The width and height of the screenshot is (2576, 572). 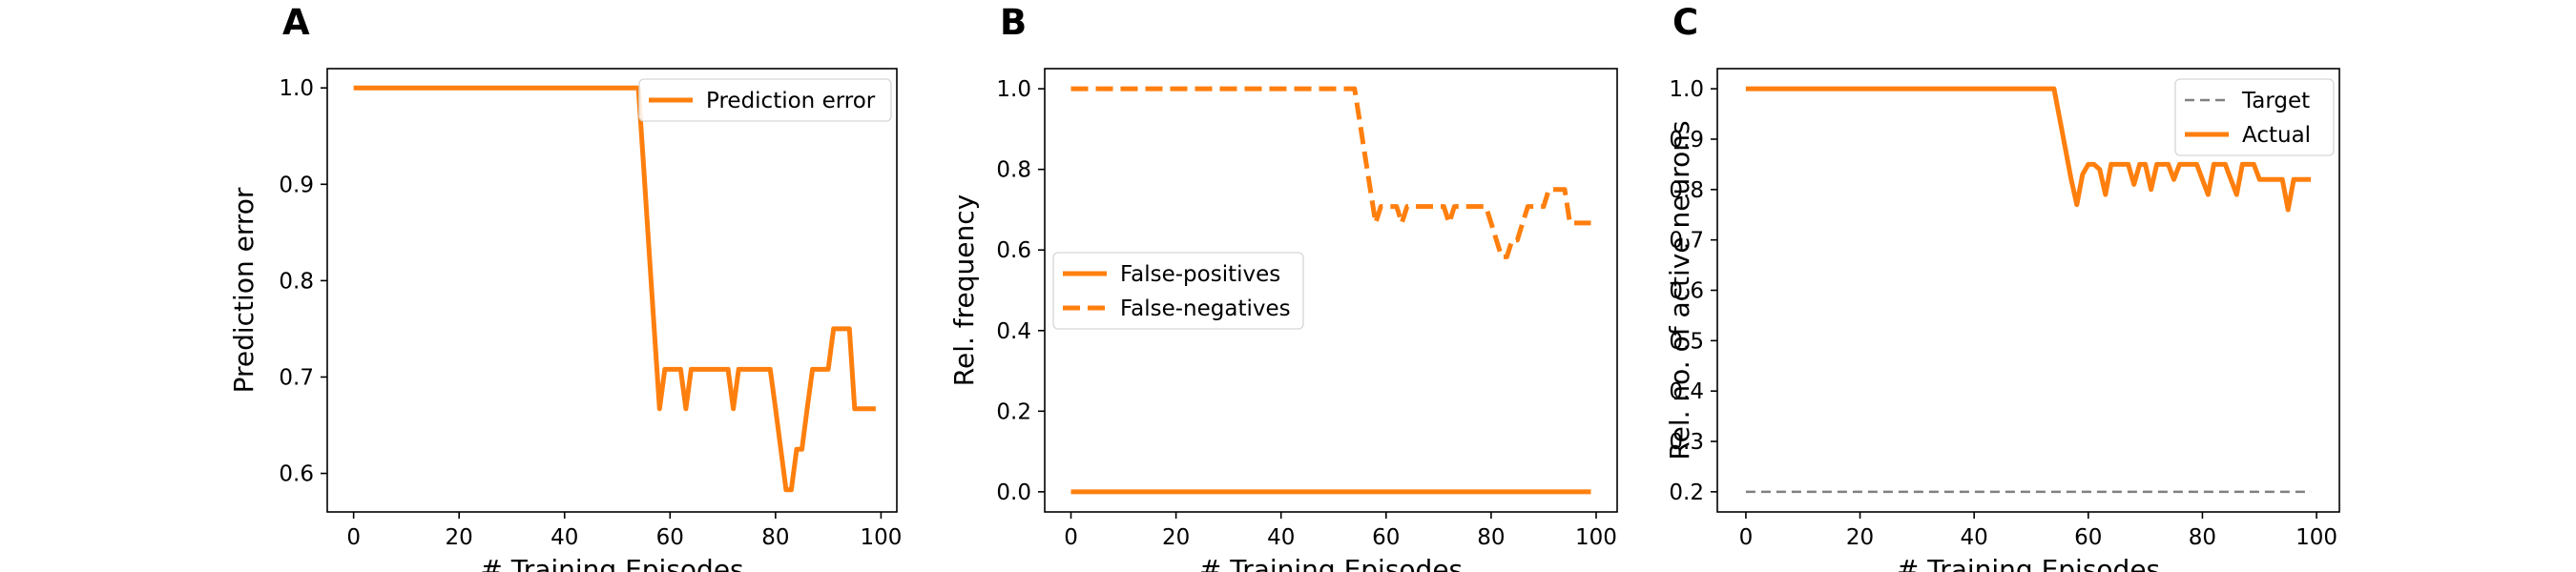 I want to click on y-axis-label: Rel. no. of active neurons, so click(x=1679, y=290).